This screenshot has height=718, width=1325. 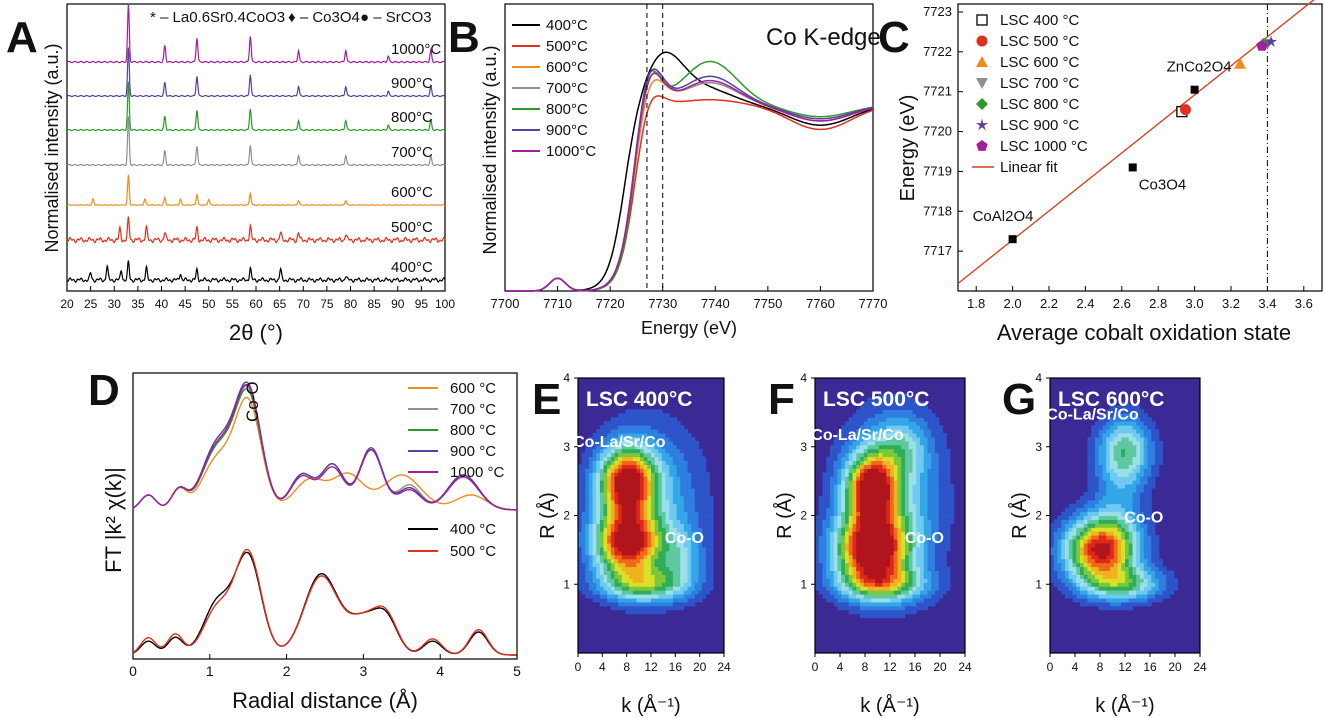 What do you see at coordinates (256, 230) in the screenshot?
I see `xrd-series-line` at bounding box center [256, 230].